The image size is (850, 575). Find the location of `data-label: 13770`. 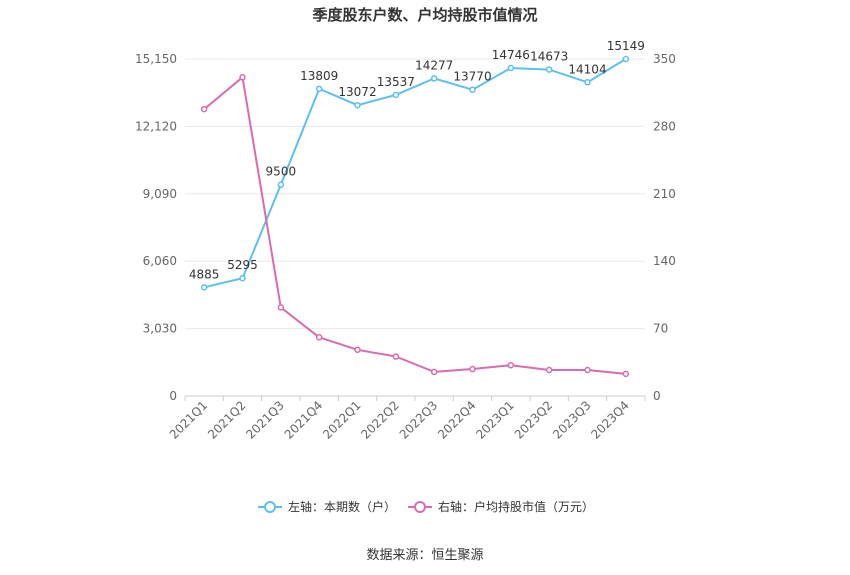

data-label: 13770 is located at coordinates (472, 77).